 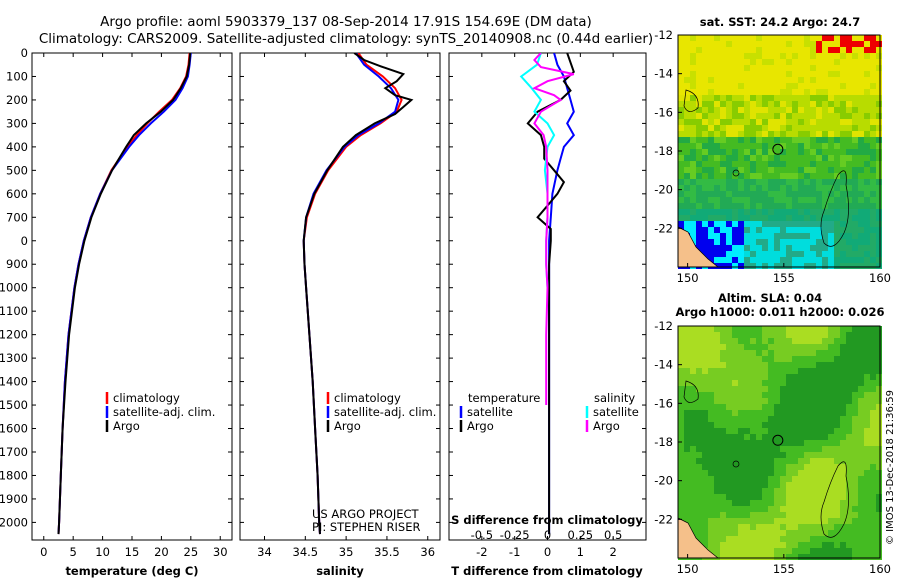 I want to click on temperature-legend: climatology satellite-adj. clim. Argo, so click(x=160, y=412).